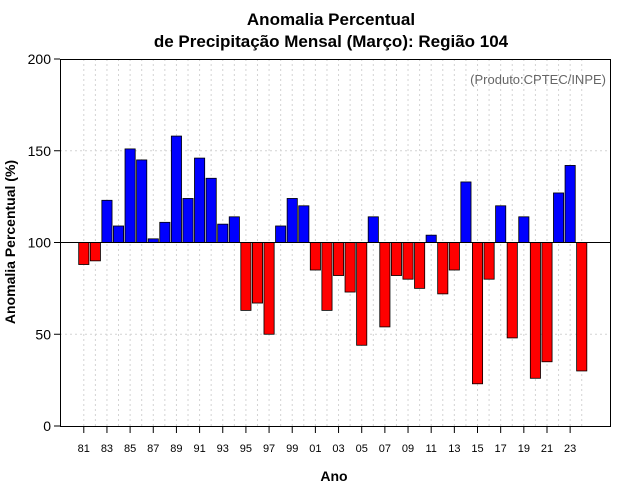 The image size is (640, 500). What do you see at coordinates (501, 449) in the screenshot?
I see `x-tick-label: 17` at bounding box center [501, 449].